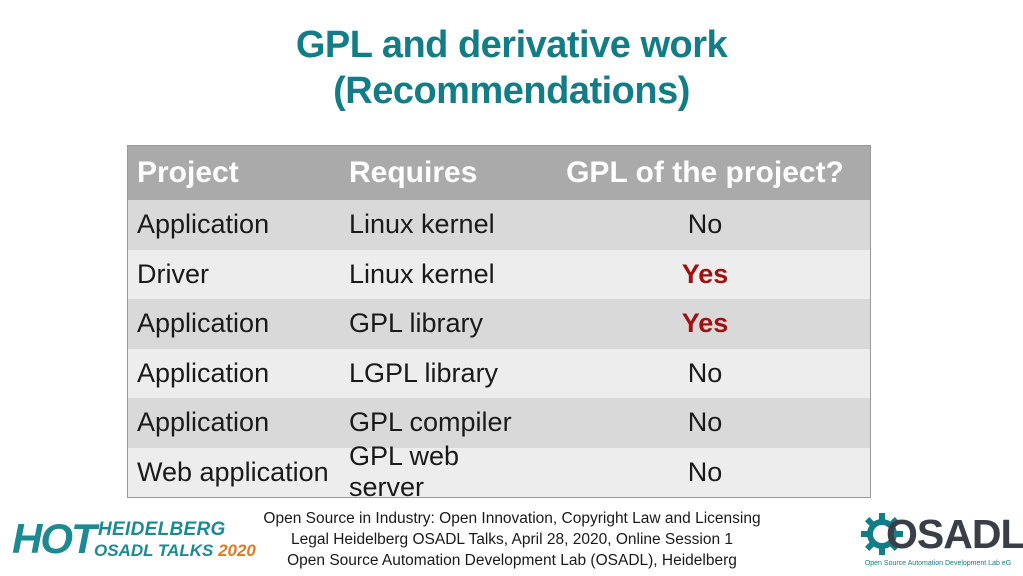  I want to click on gear-icon, so click(882, 534).